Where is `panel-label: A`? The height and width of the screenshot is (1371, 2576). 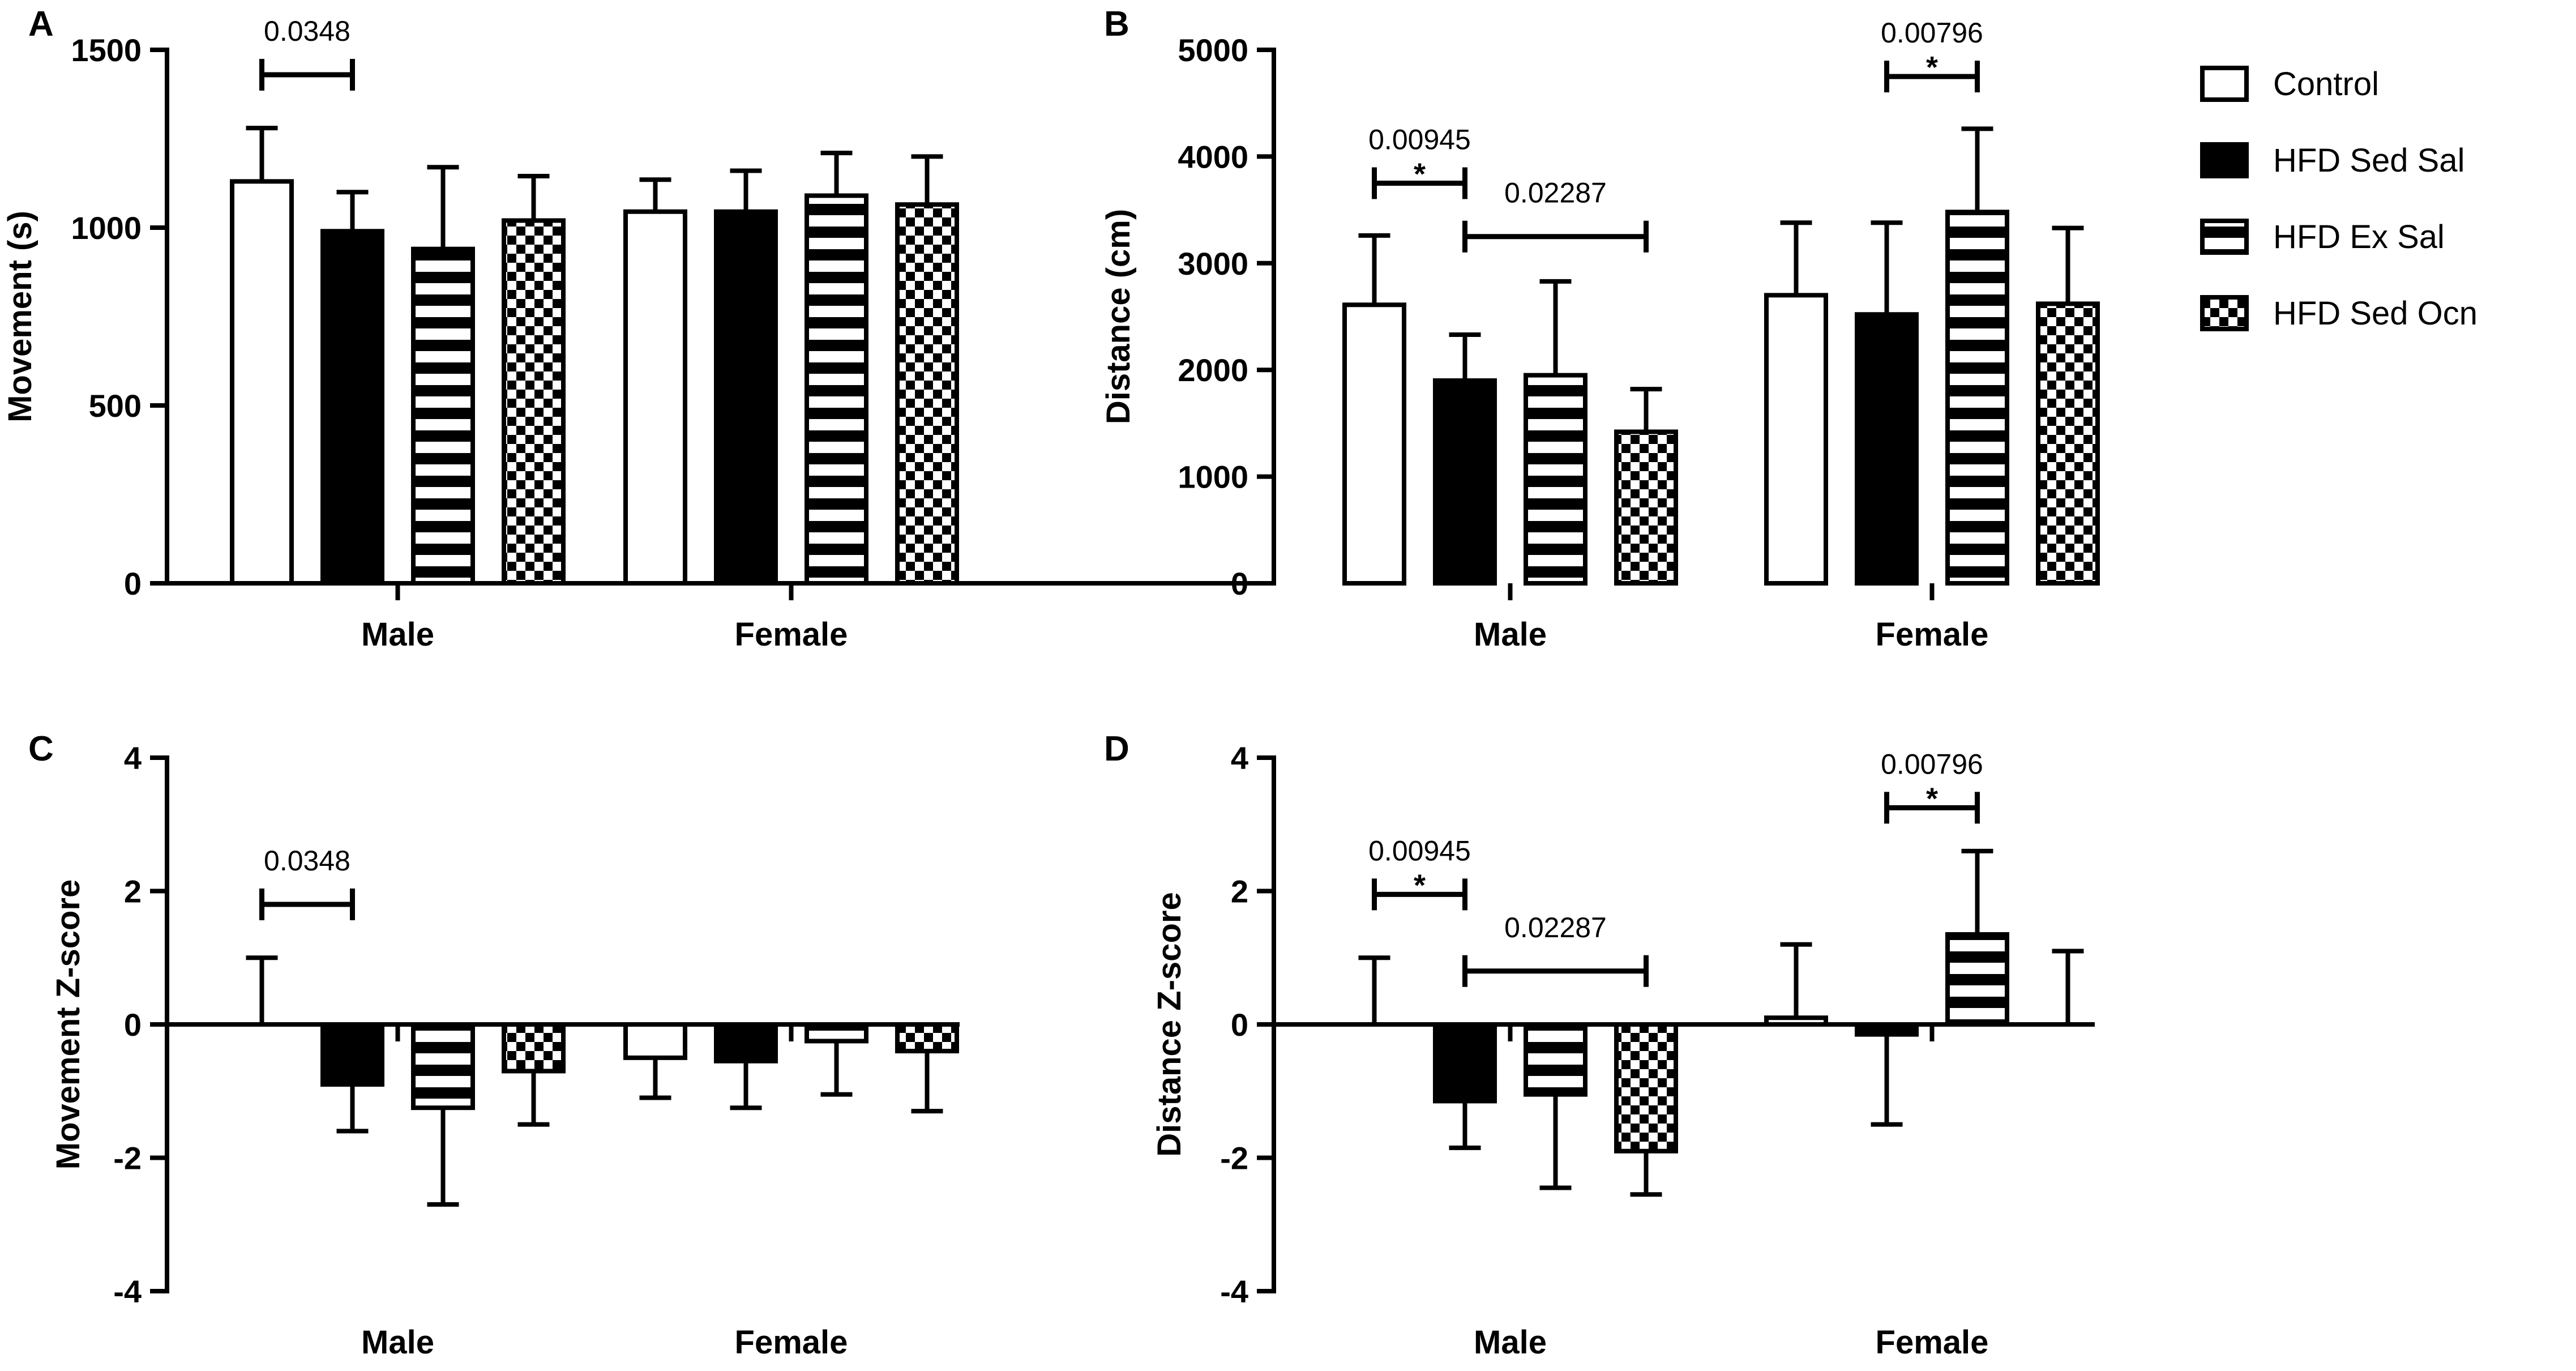 panel-label: A is located at coordinates (41, 24).